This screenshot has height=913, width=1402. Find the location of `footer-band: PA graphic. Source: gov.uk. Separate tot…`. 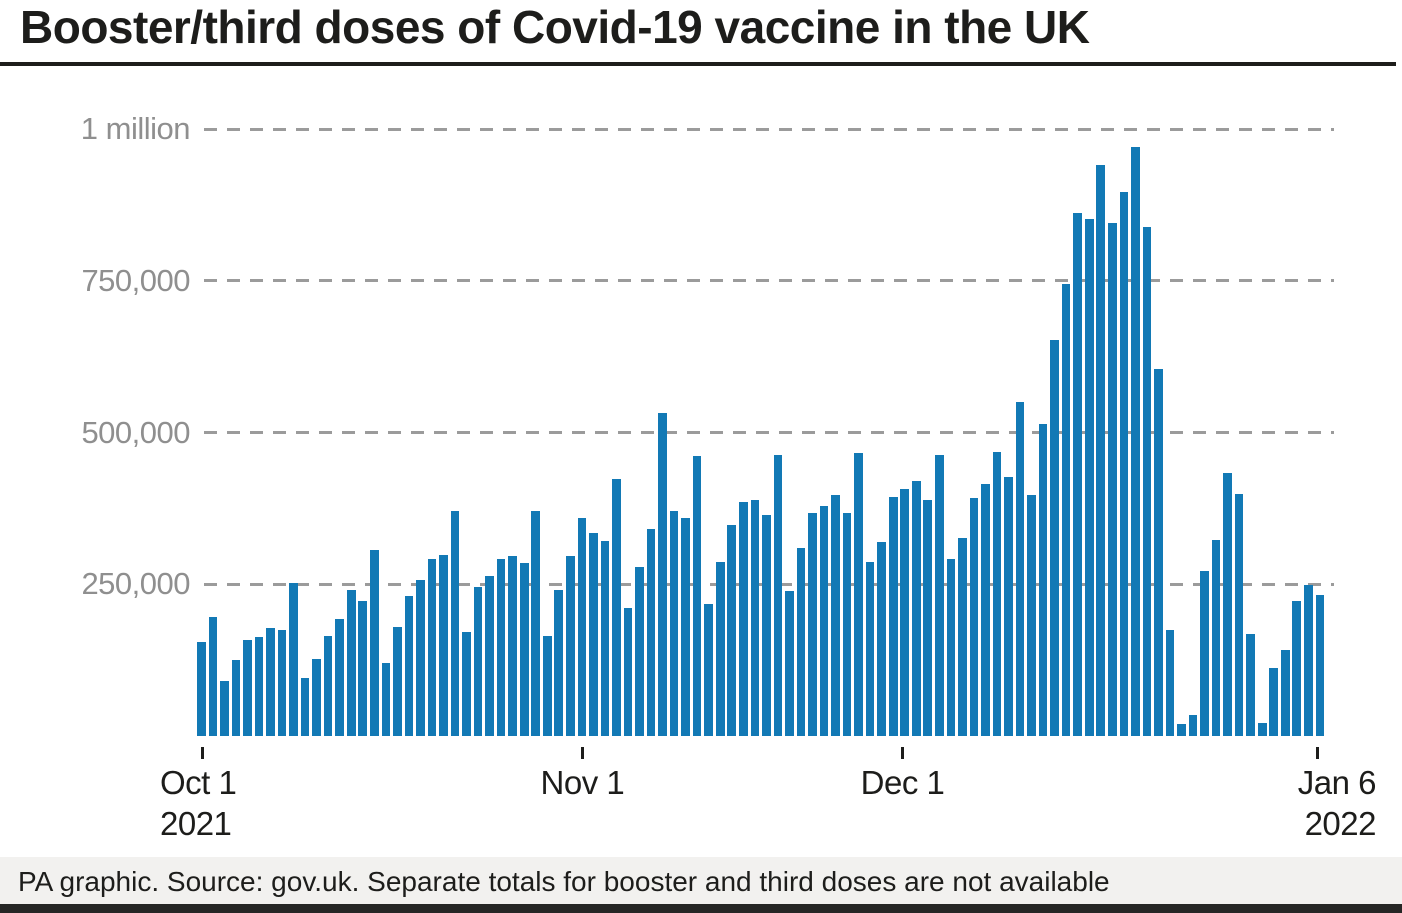

footer-band: PA graphic. Source: gov.uk. Separate tot… is located at coordinates (701, 880).